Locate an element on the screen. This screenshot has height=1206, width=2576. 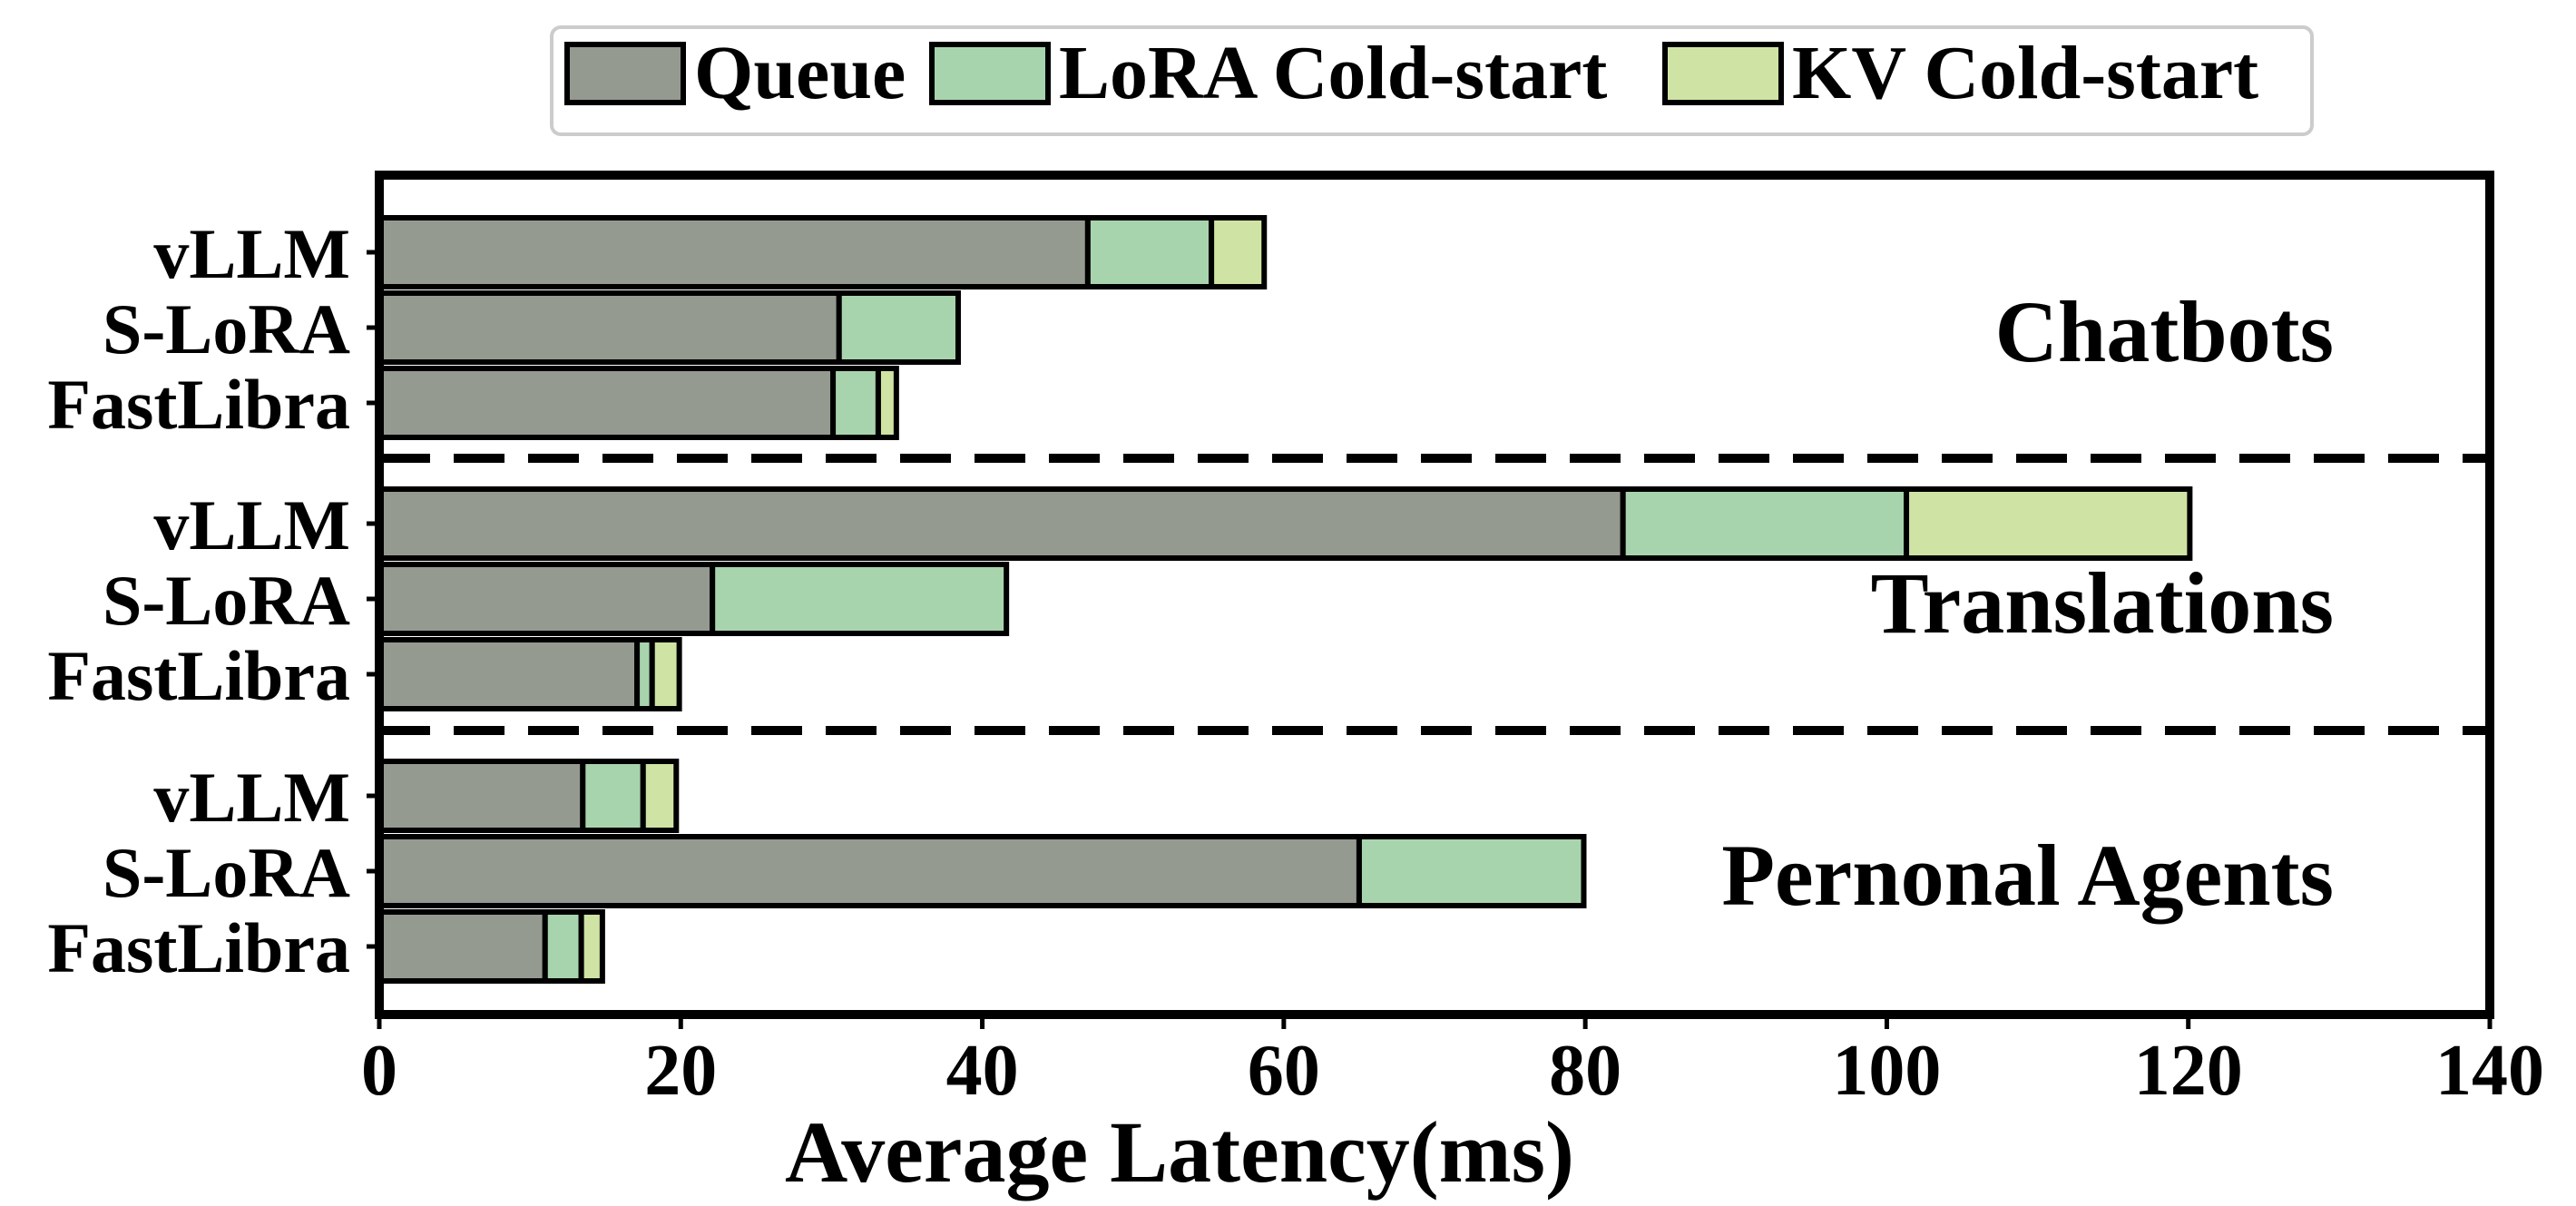
x-tick-label-140: 140 is located at coordinates (2489, 1071).